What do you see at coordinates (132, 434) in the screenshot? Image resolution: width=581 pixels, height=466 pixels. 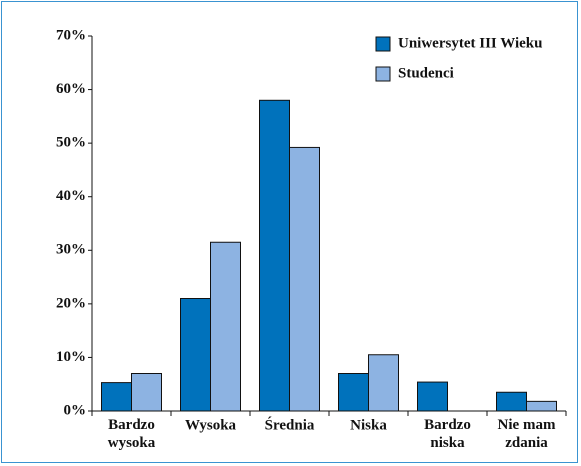 I see `x-tick-label: Bardzo wysoka` at bounding box center [132, 434].